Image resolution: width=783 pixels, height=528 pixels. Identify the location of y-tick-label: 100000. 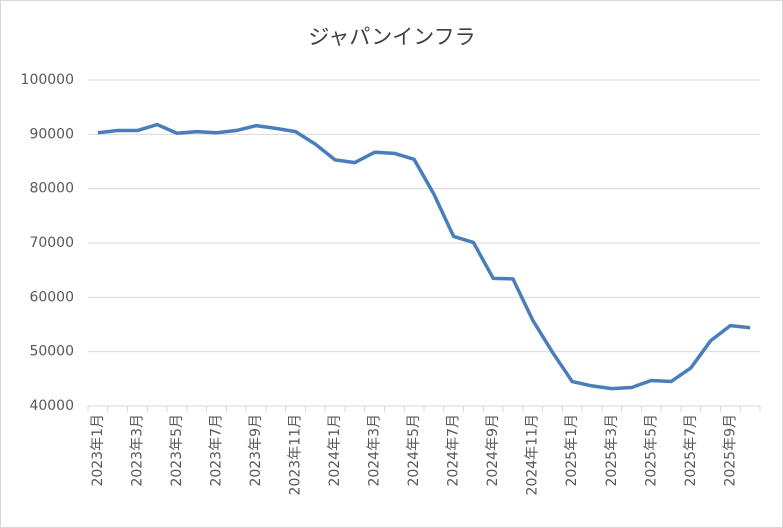
(47, 80).